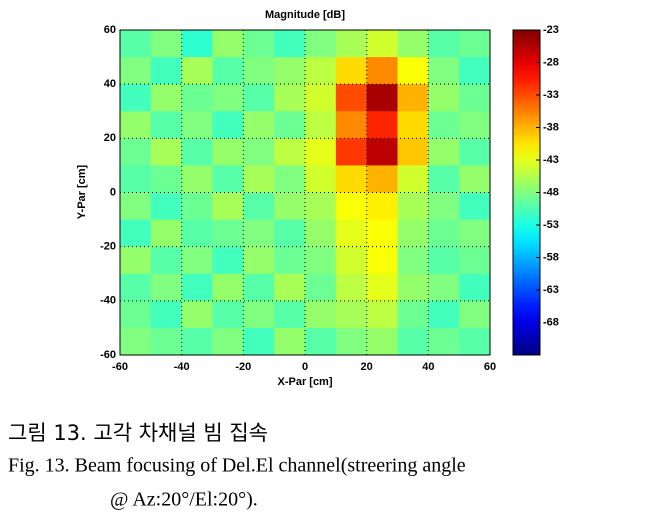 This screenshot has width=649, height=521. What do you see at coordinates (182, 367) in the screenshot?
I see `x-tick-label: -40` at bounding box center [182, 367].